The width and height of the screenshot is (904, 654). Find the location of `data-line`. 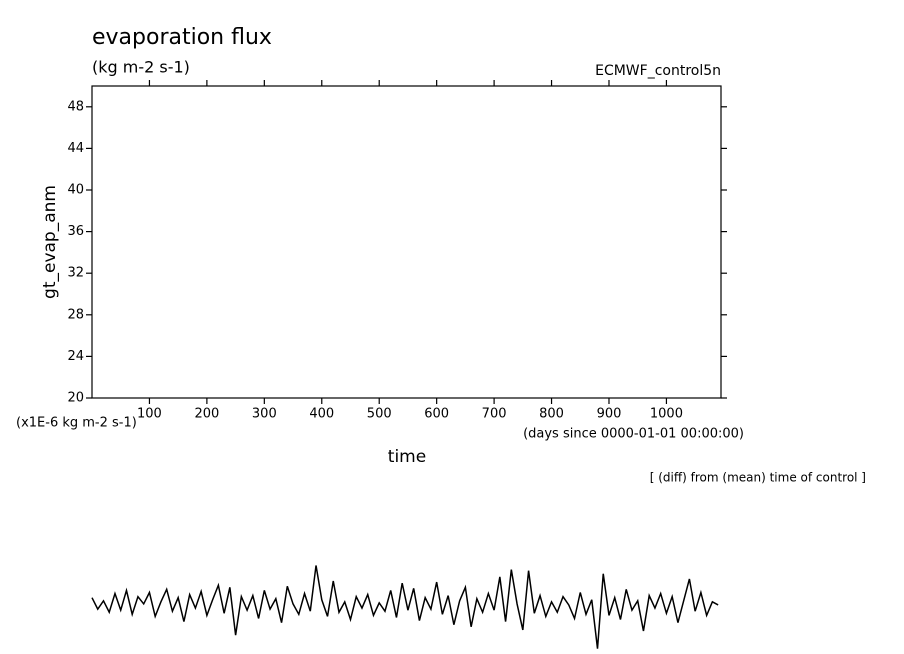

data-line is located at coordinates (405, 607).